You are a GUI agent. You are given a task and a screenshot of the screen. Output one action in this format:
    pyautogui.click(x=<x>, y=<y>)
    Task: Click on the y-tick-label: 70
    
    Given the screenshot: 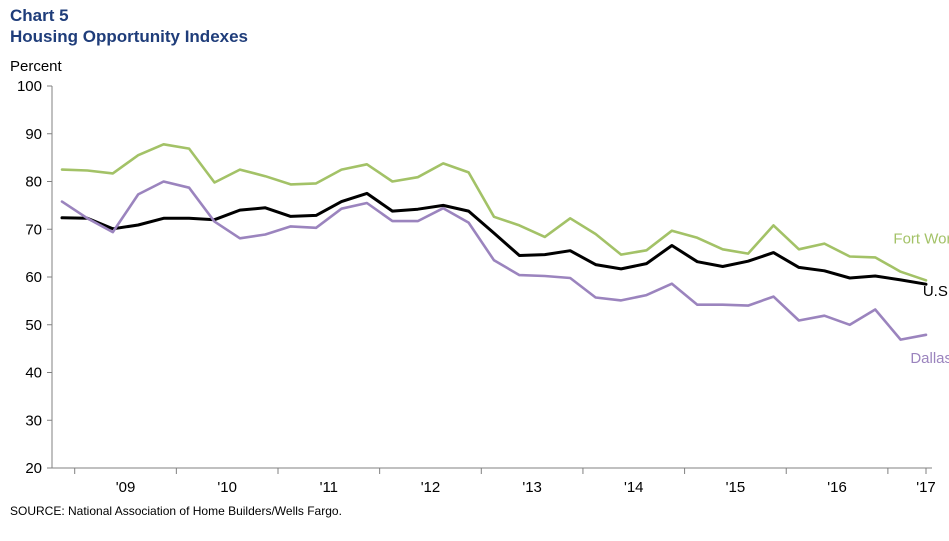 What is the action you would take?
    pyautogui.click(x=33, y=229)
    